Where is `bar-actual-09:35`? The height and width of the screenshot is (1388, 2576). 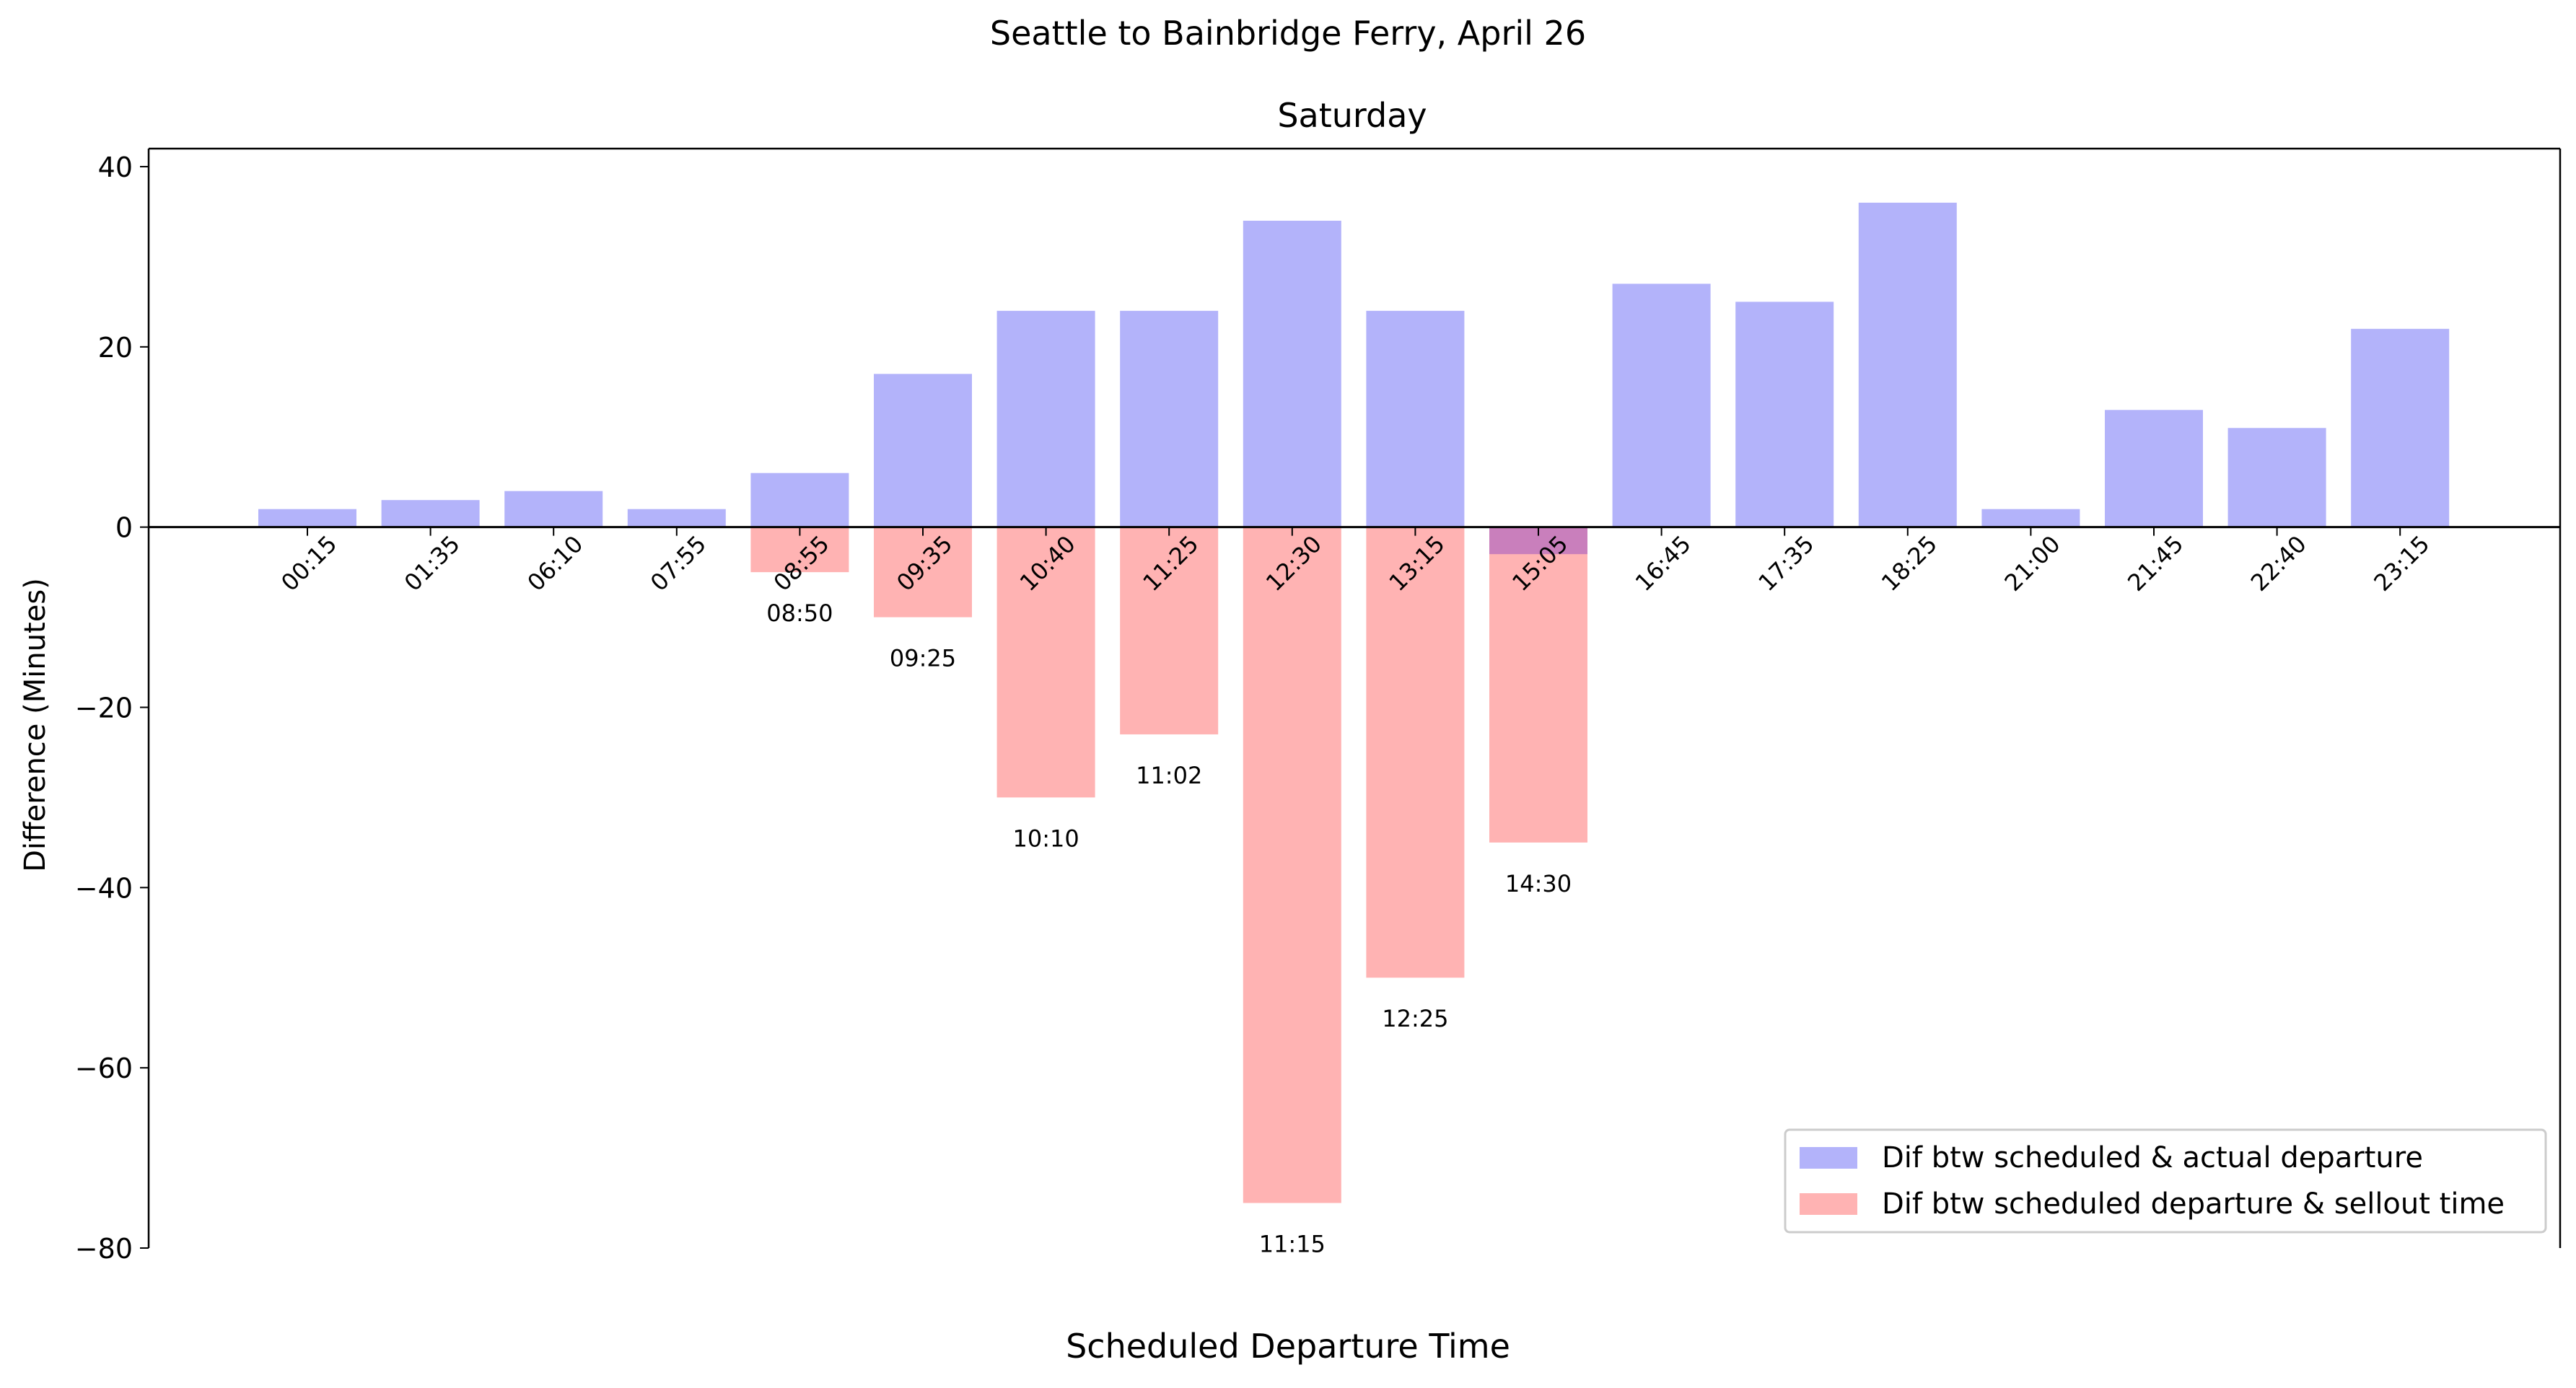
bar-actual-09:35 is located at coordinates (923, 450).